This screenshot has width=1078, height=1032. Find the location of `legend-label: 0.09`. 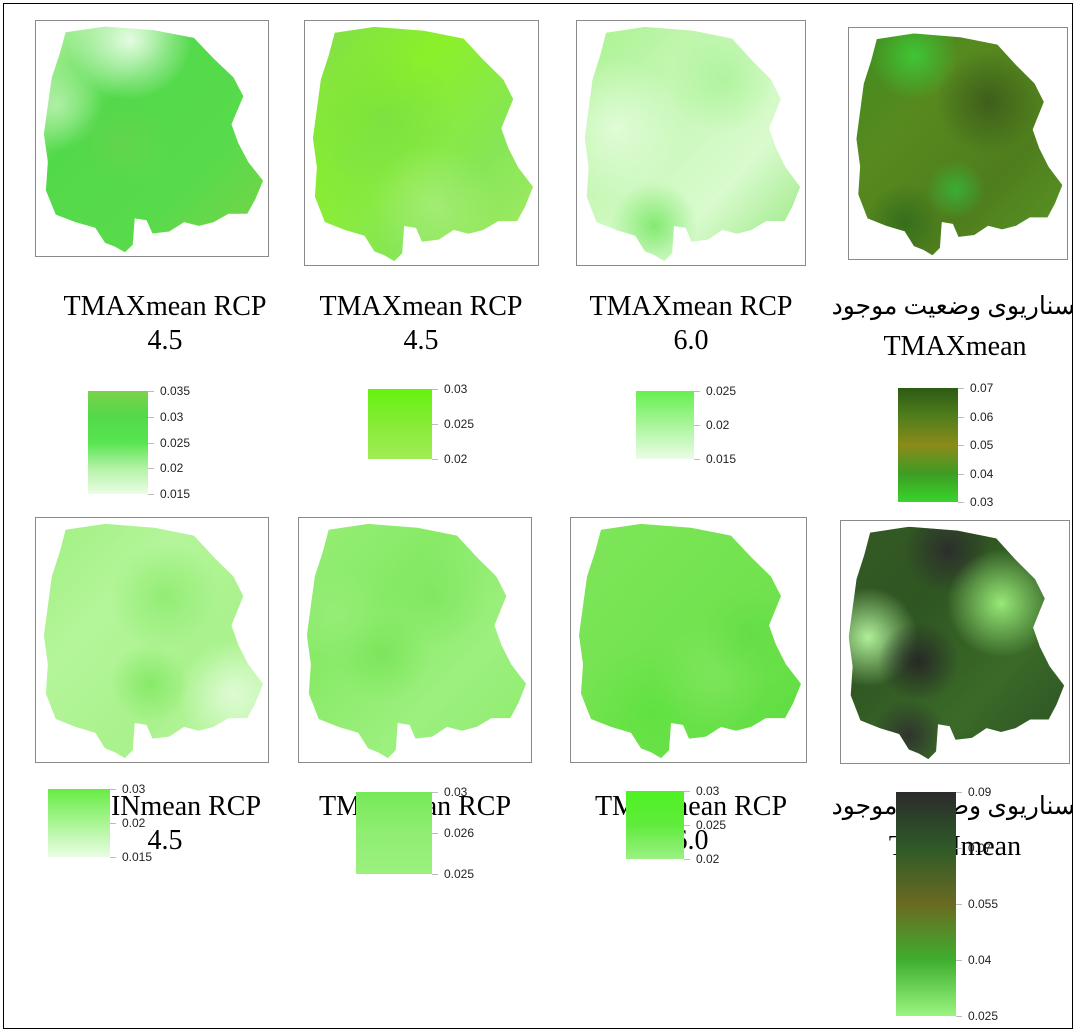

legend-label: 0.09 is located at coordinates (980, 792).